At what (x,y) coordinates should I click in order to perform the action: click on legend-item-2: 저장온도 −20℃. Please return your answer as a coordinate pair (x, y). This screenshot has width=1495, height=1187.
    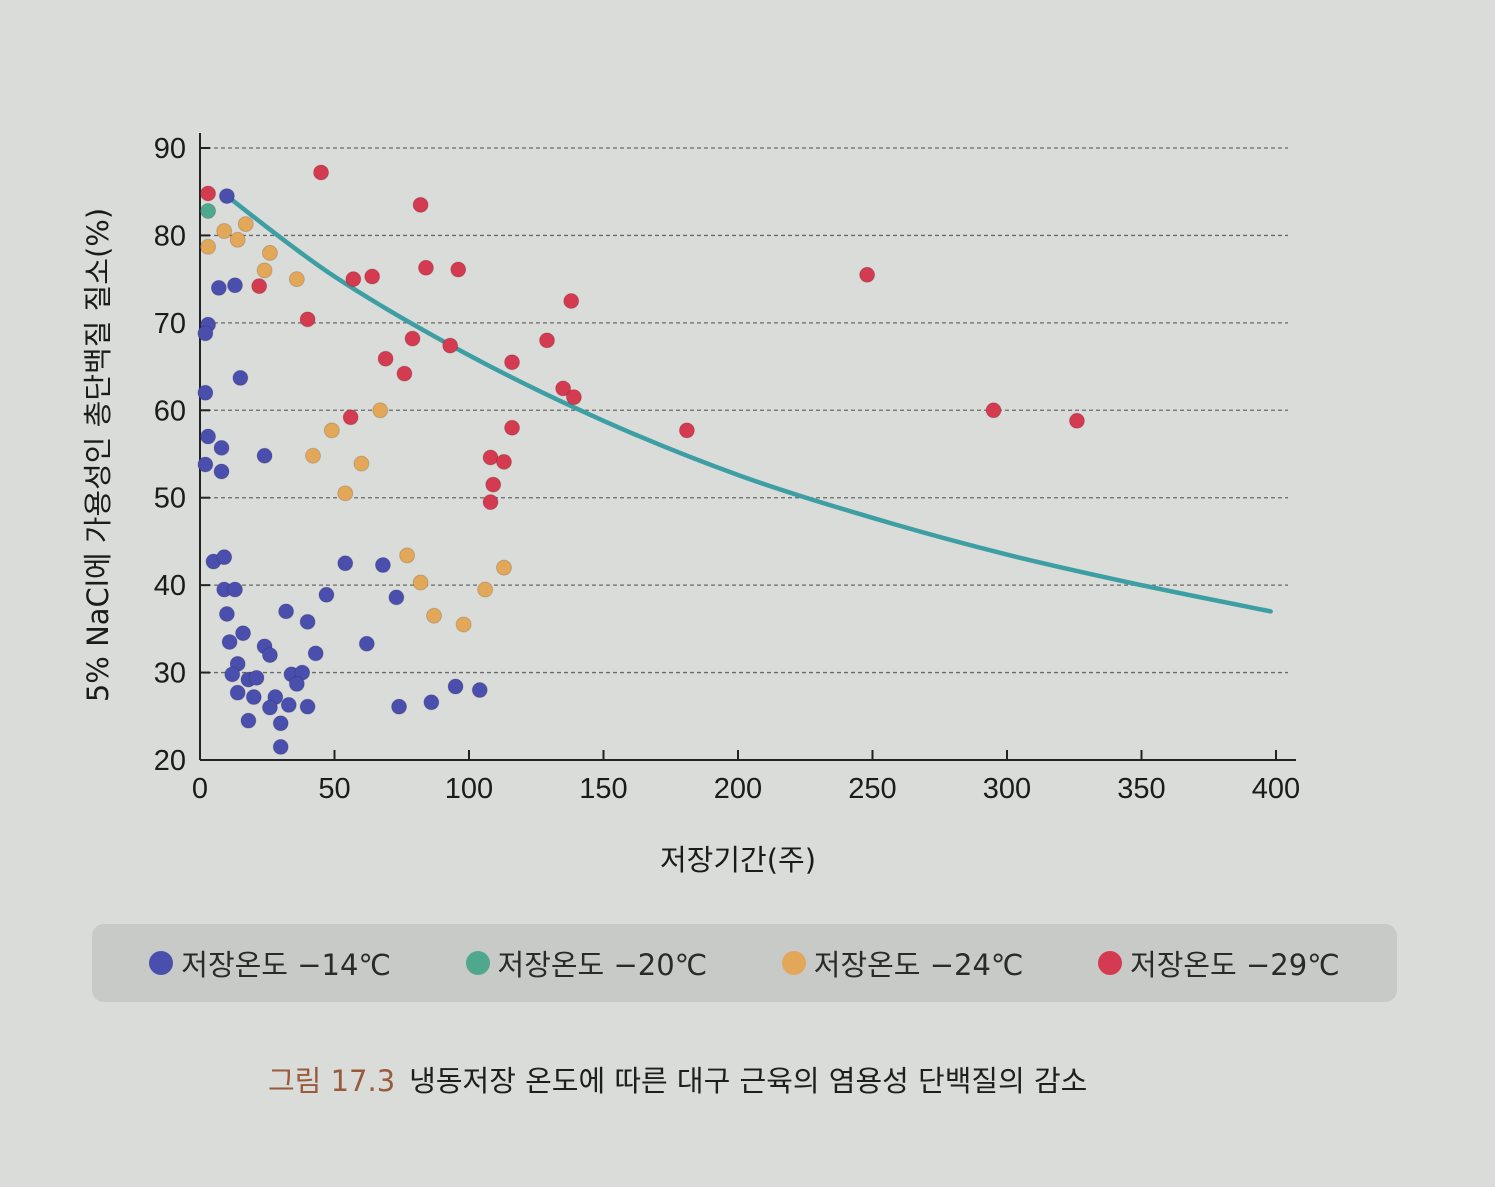
    Looking at the image, I should click on (586, 963).